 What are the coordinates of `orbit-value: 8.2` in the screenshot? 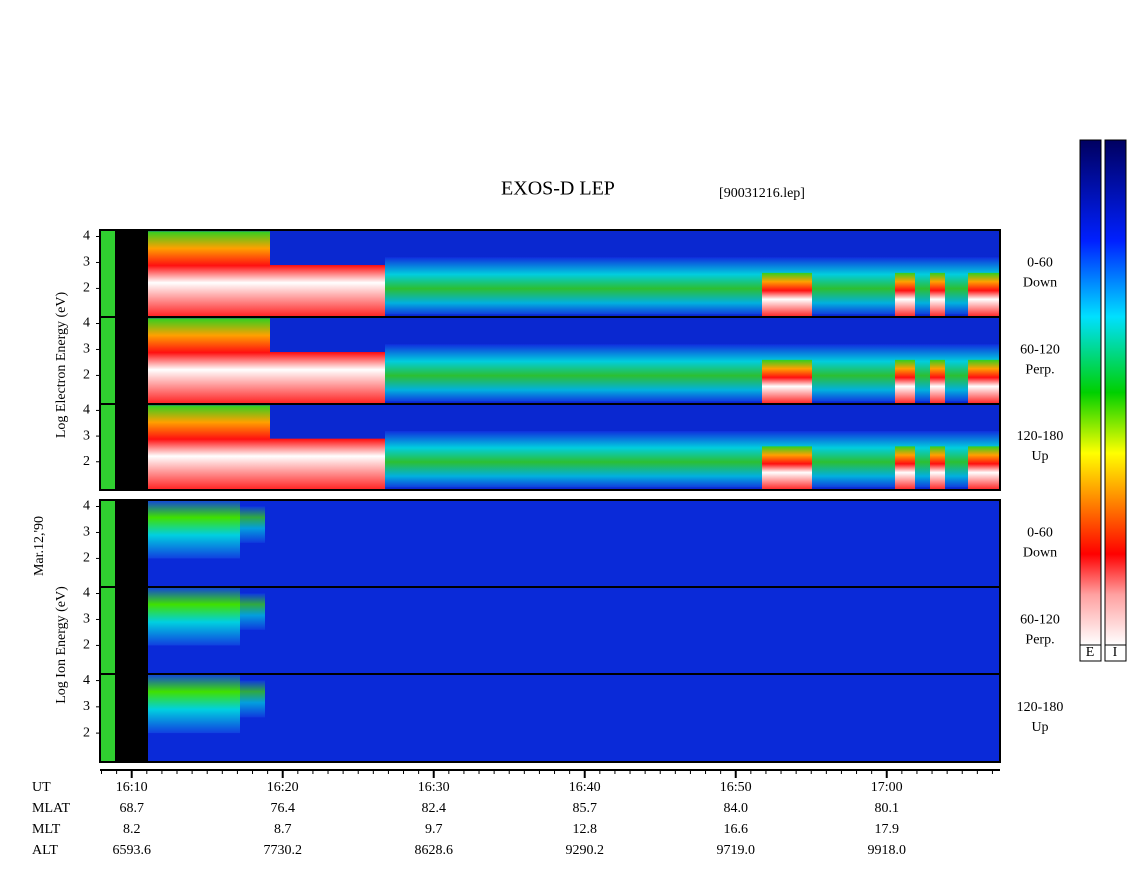 It's located at (132, 829).